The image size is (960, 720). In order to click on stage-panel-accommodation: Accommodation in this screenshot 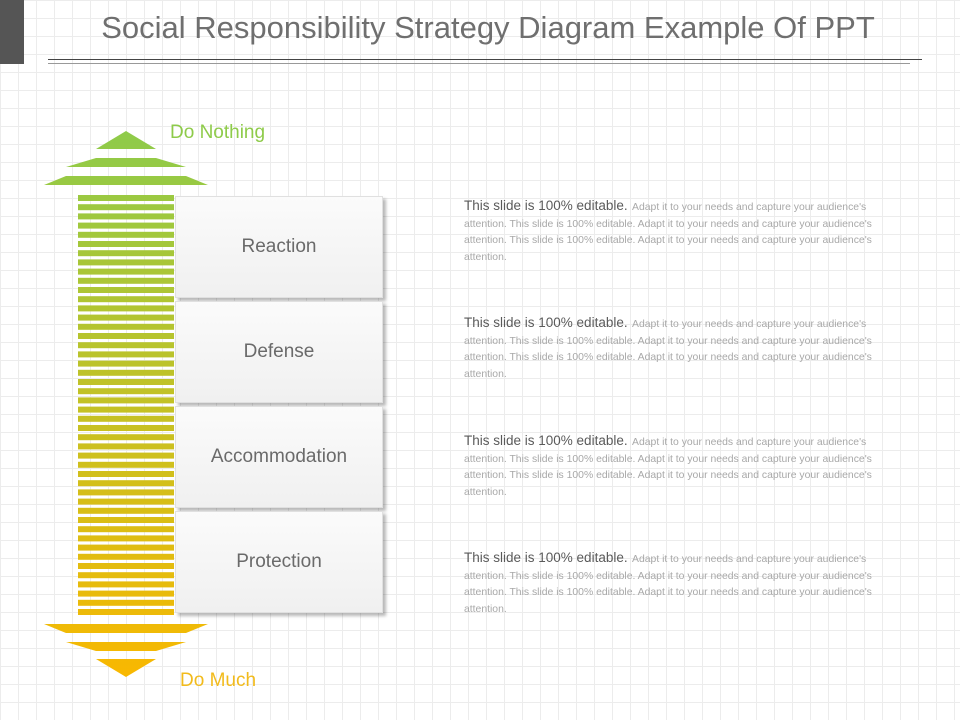, I will do `click(279, 457)`.